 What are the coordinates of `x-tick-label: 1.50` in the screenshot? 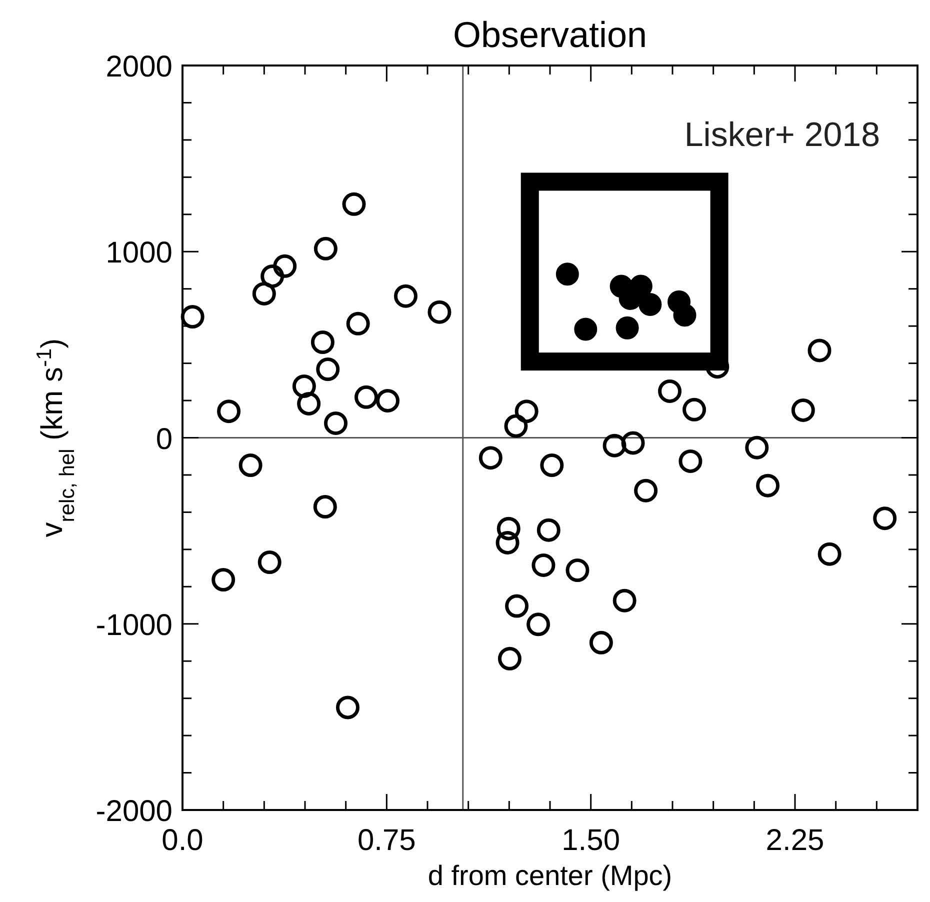 It's located at (591, 840).